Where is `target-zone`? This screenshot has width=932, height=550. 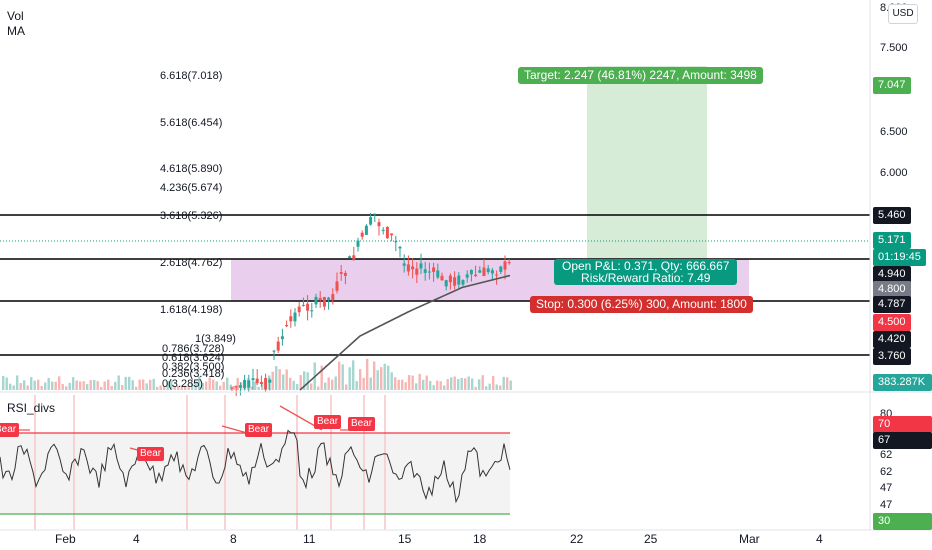 target-zone is located at coordinates (647, 162).